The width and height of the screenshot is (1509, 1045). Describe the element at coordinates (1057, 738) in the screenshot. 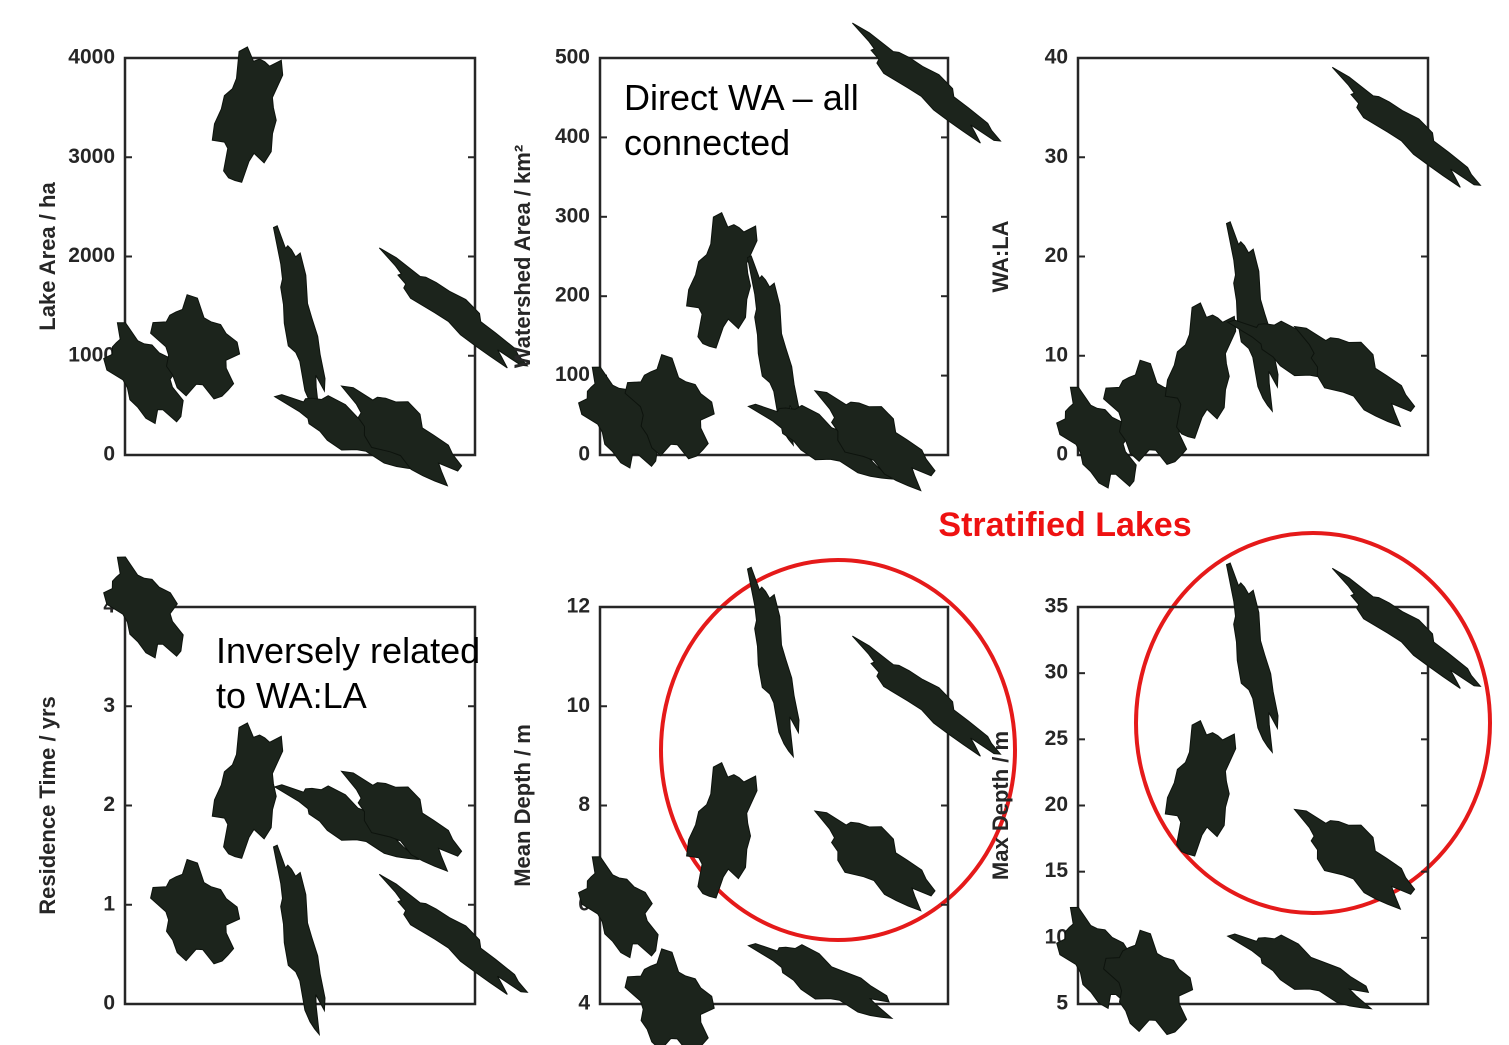

I see `y-tick-label: 25` at that location.